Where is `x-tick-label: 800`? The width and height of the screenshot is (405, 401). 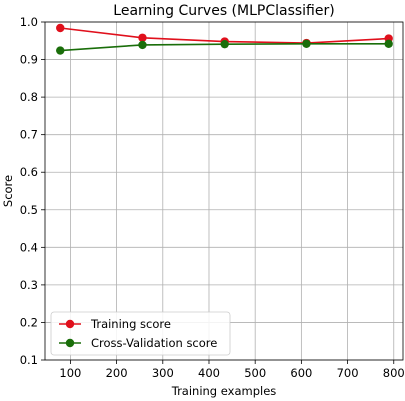
x-tick-label: 800 is located at coordinates (394, 373).